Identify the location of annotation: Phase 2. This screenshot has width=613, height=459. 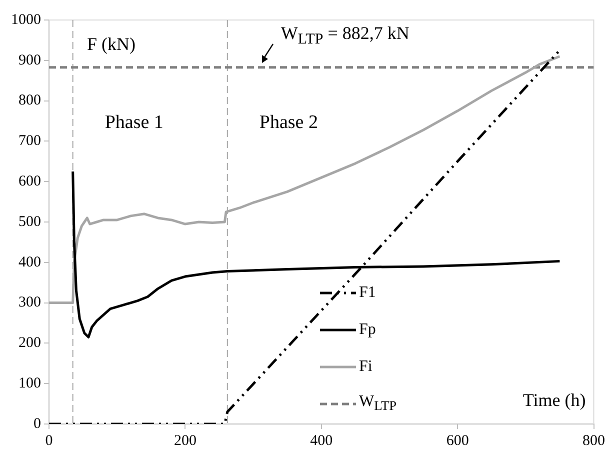
(288, 123).